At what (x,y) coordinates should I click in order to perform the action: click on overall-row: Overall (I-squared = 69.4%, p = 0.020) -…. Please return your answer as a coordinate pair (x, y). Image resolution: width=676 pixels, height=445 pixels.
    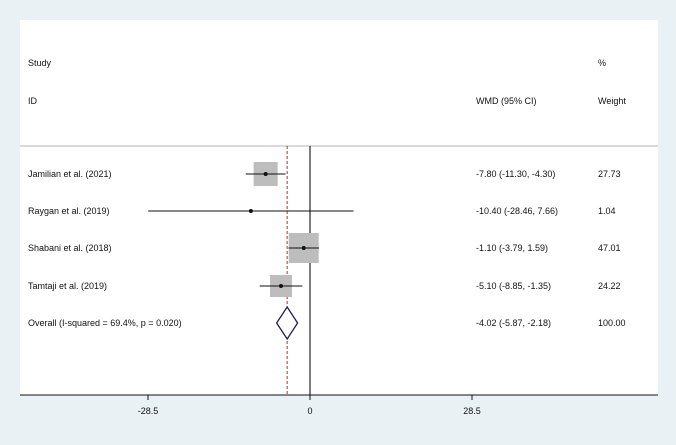
    Looking at the image, I should click on (327, 323).